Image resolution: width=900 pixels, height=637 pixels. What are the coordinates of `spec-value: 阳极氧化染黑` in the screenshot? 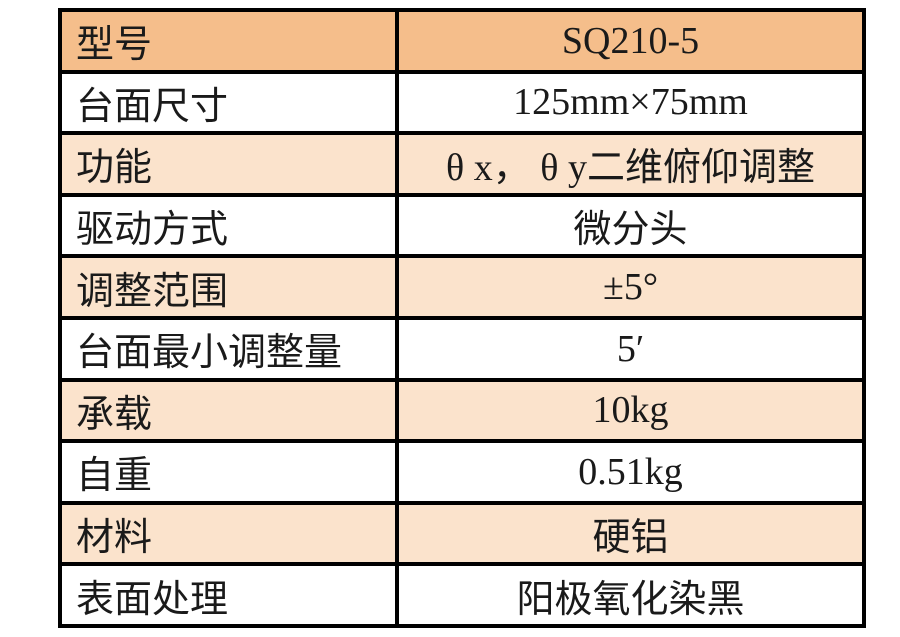 It's located at (630, 595).